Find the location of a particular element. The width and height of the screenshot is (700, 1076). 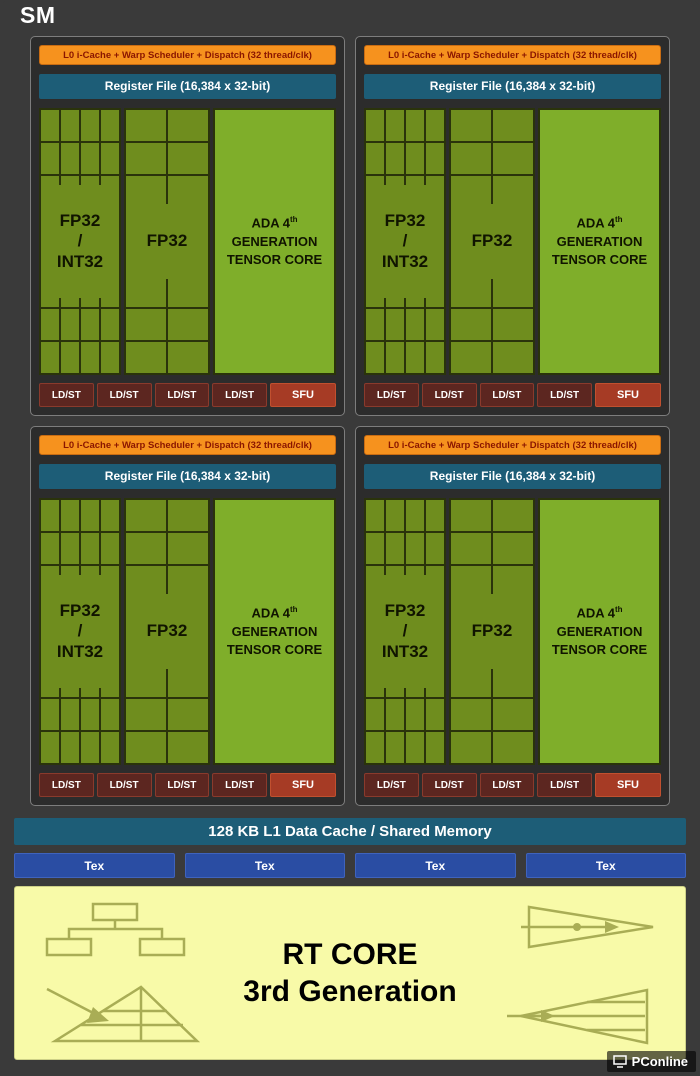

ray-hit-triangle-icon is located at coordinates (578, 1016).